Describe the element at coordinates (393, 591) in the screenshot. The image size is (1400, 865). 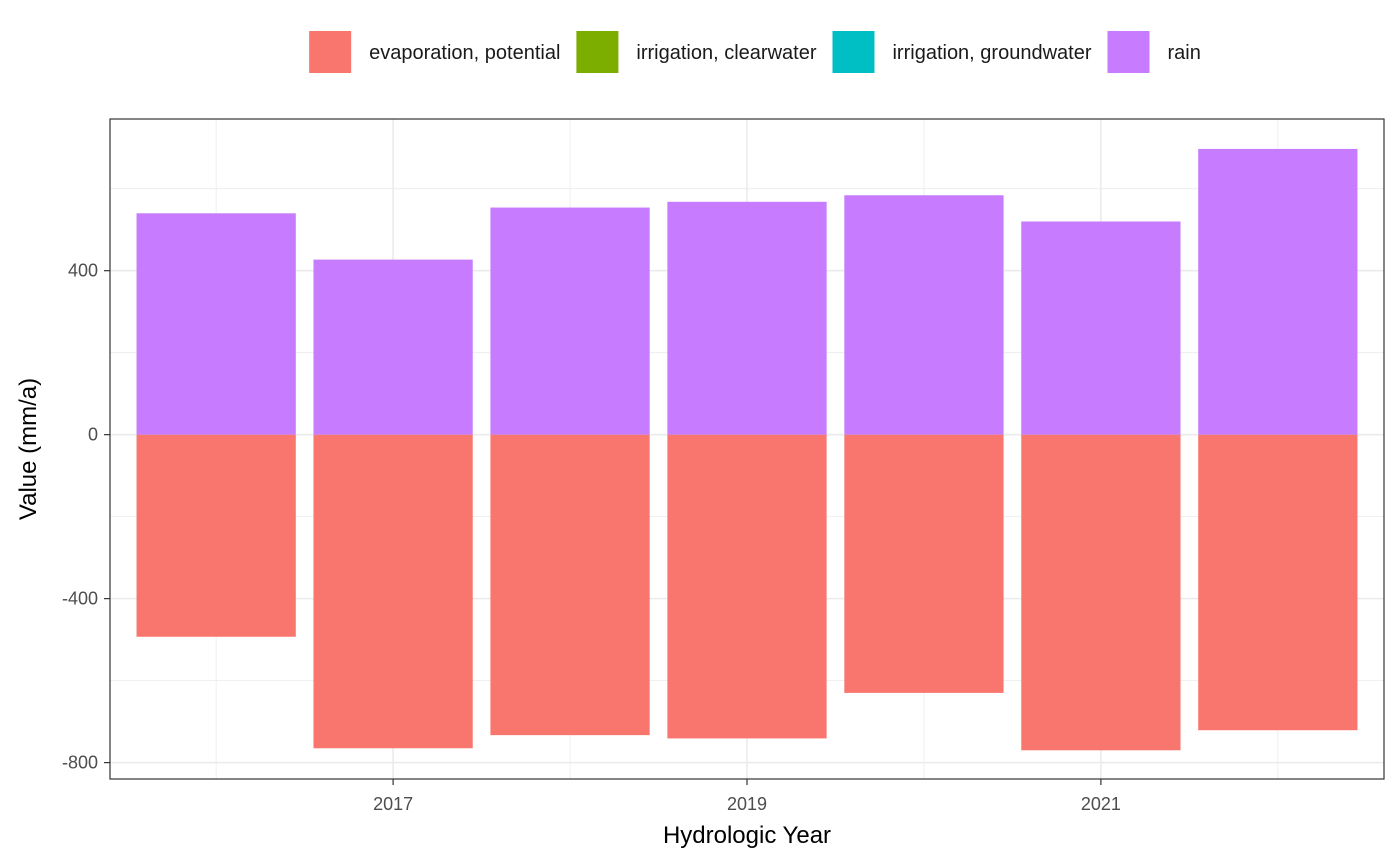
I see `bar-evaporation-potential-2017` at that location.